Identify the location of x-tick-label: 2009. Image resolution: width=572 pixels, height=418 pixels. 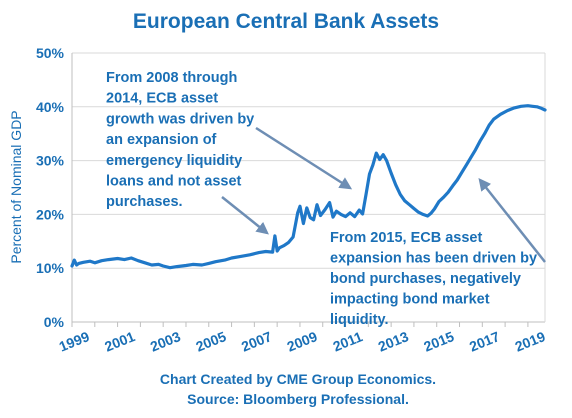
(302, 341).